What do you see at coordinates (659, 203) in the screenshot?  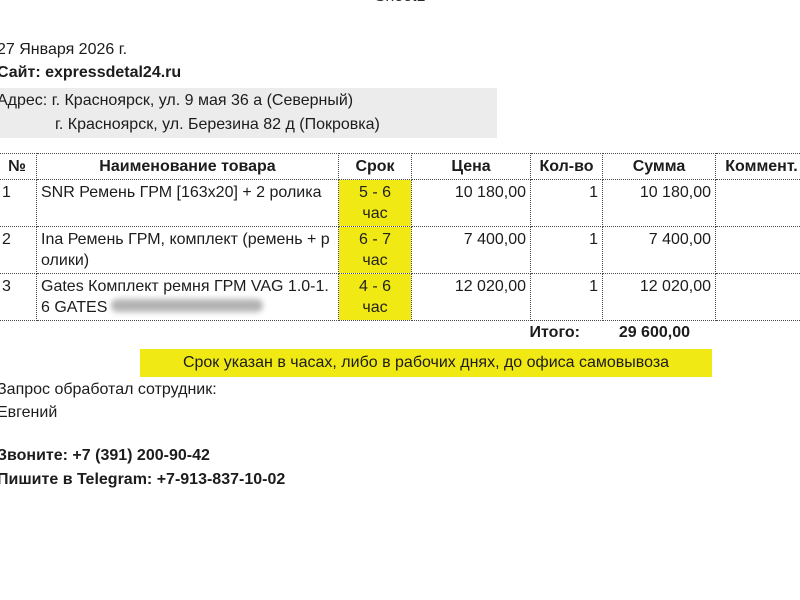 I see `row1-sum: 10 180,00` at bounding box center [659, 203].